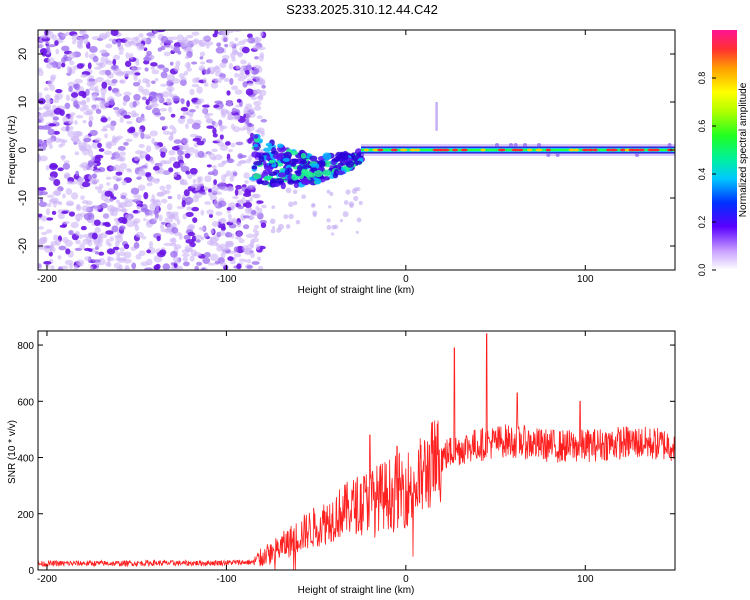 This screenshot has width=750, height=600. I want to click on colorbar-label: Normalized spectral amplitude, so click(743, 149).